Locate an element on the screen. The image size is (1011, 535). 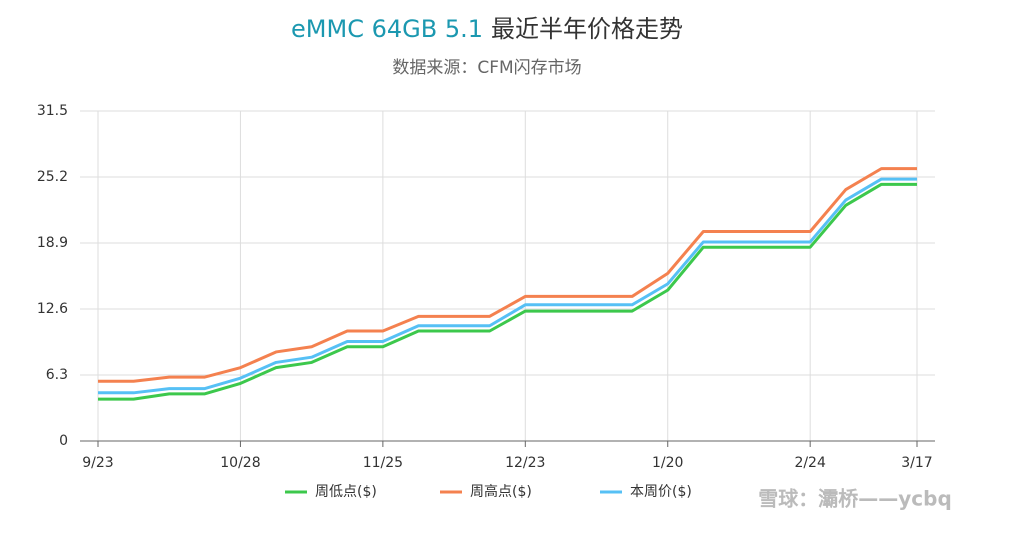
x-tick-label: 10/28 is located at coordinates (240, 463).